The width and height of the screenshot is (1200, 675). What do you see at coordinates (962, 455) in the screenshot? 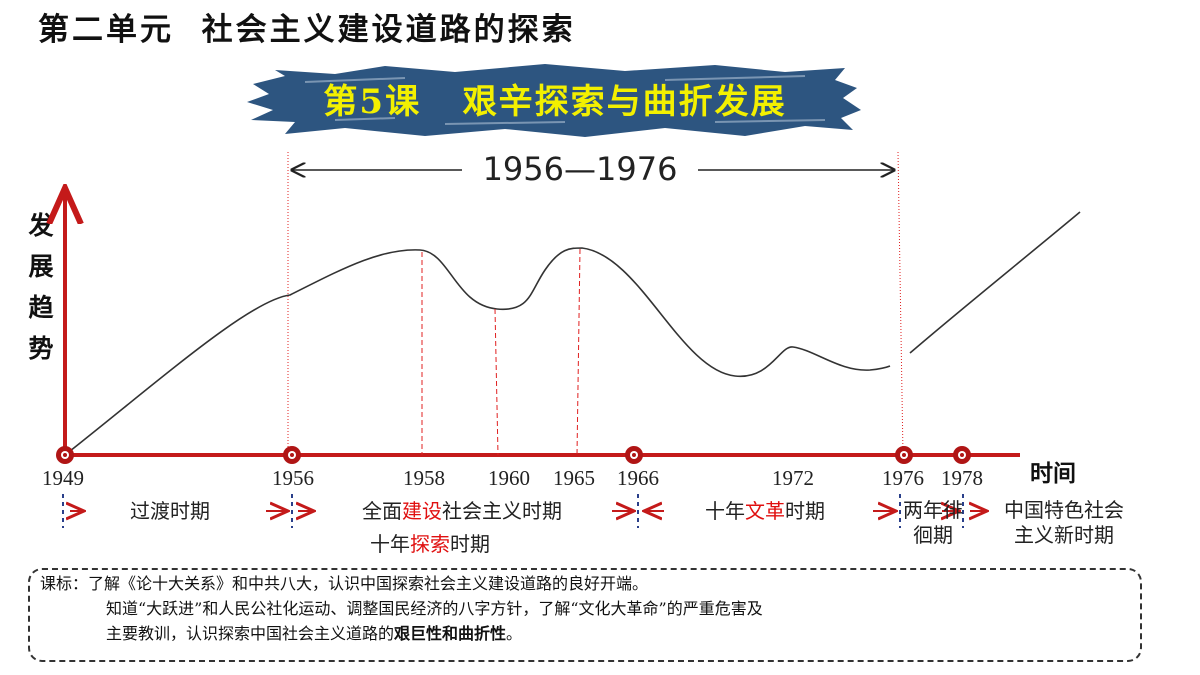
I see `milestone-1978` at bounding box center [962, 455].